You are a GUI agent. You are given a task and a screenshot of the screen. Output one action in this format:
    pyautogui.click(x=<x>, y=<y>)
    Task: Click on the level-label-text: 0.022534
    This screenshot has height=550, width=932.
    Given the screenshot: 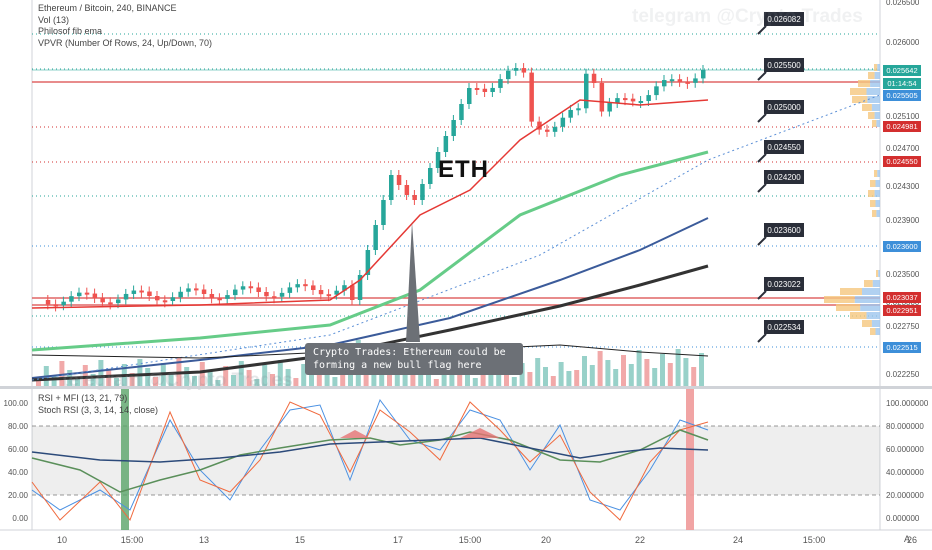 What is the action you would take?
    pyautogui.click(x=784, y=327)
    